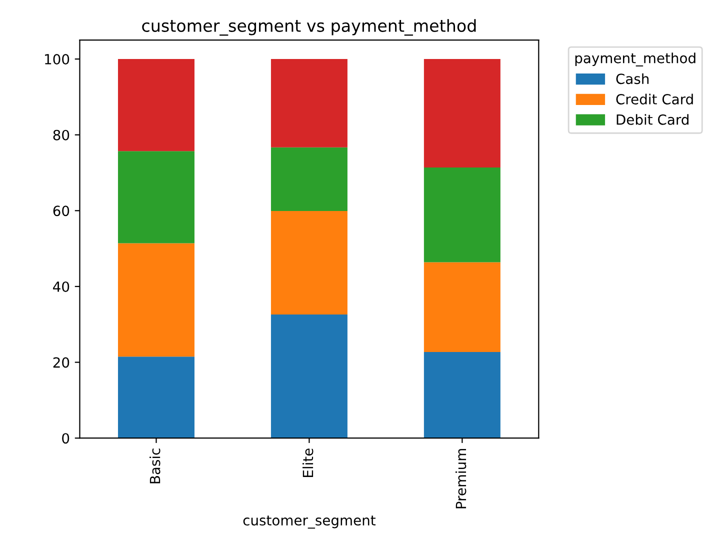 Image resolution: width=725 pixels, height=549 pixels. What do you see at coordinates (61, 135) in the screenshot?
I see `y-tick-label: 80` at bounding box center [61, 135].